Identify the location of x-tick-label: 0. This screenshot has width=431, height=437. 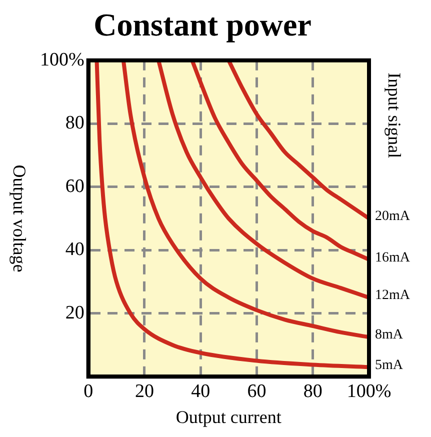
(89, 391).